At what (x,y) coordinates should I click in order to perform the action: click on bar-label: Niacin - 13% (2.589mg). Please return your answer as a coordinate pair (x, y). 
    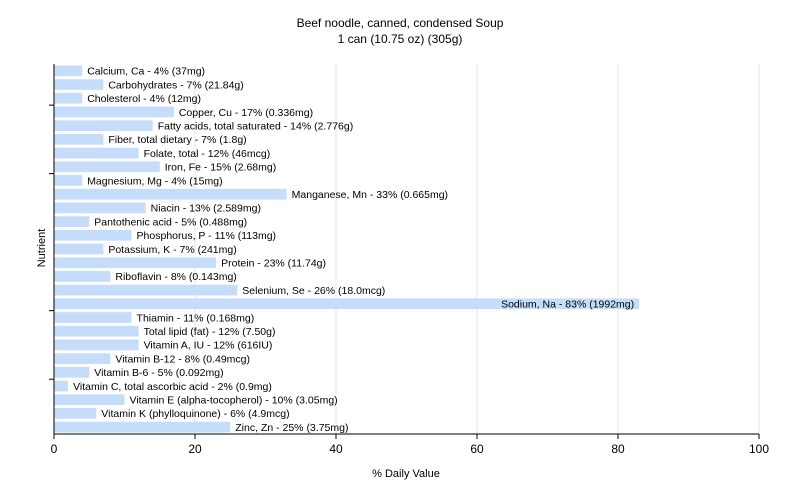
    Looking at the image, I should click on (206, 209).